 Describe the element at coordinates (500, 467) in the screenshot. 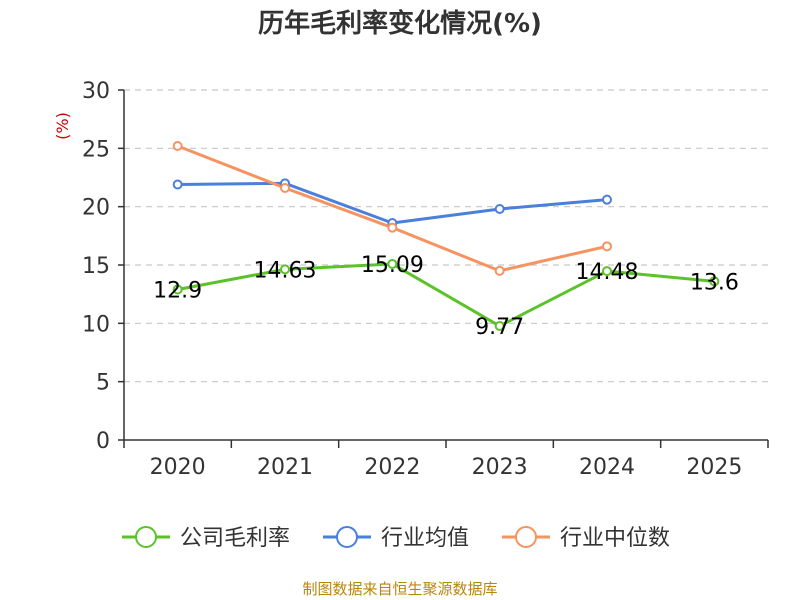

I see `x-tick-label: 2023` at that location.